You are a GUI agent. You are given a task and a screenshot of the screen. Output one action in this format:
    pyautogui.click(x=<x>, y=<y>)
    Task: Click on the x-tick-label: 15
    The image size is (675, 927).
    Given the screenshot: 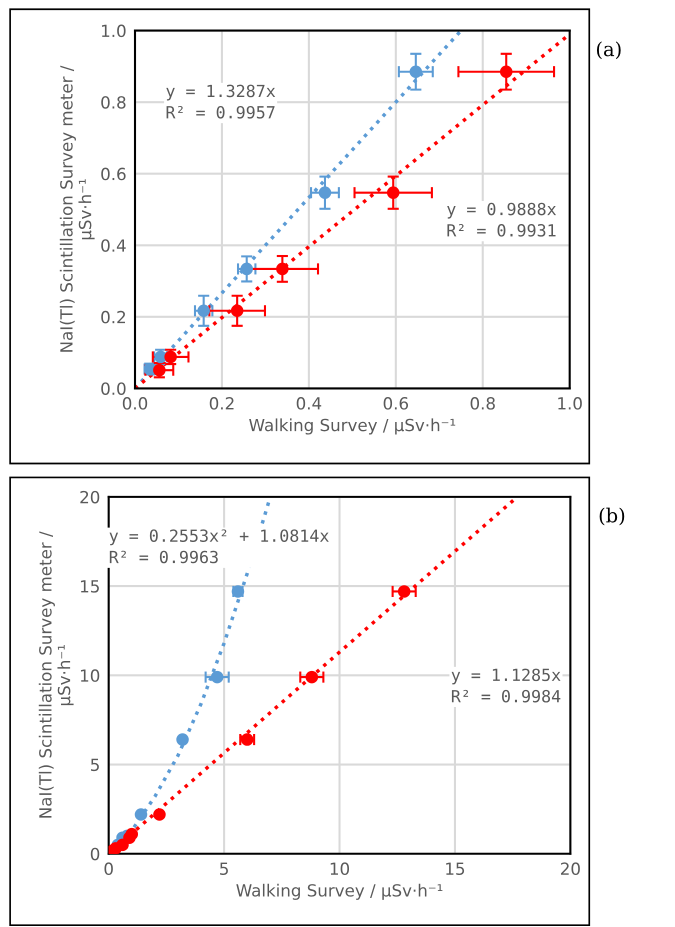 What is the action you would take?
    pyautogui.click(x=455, y=868)
    